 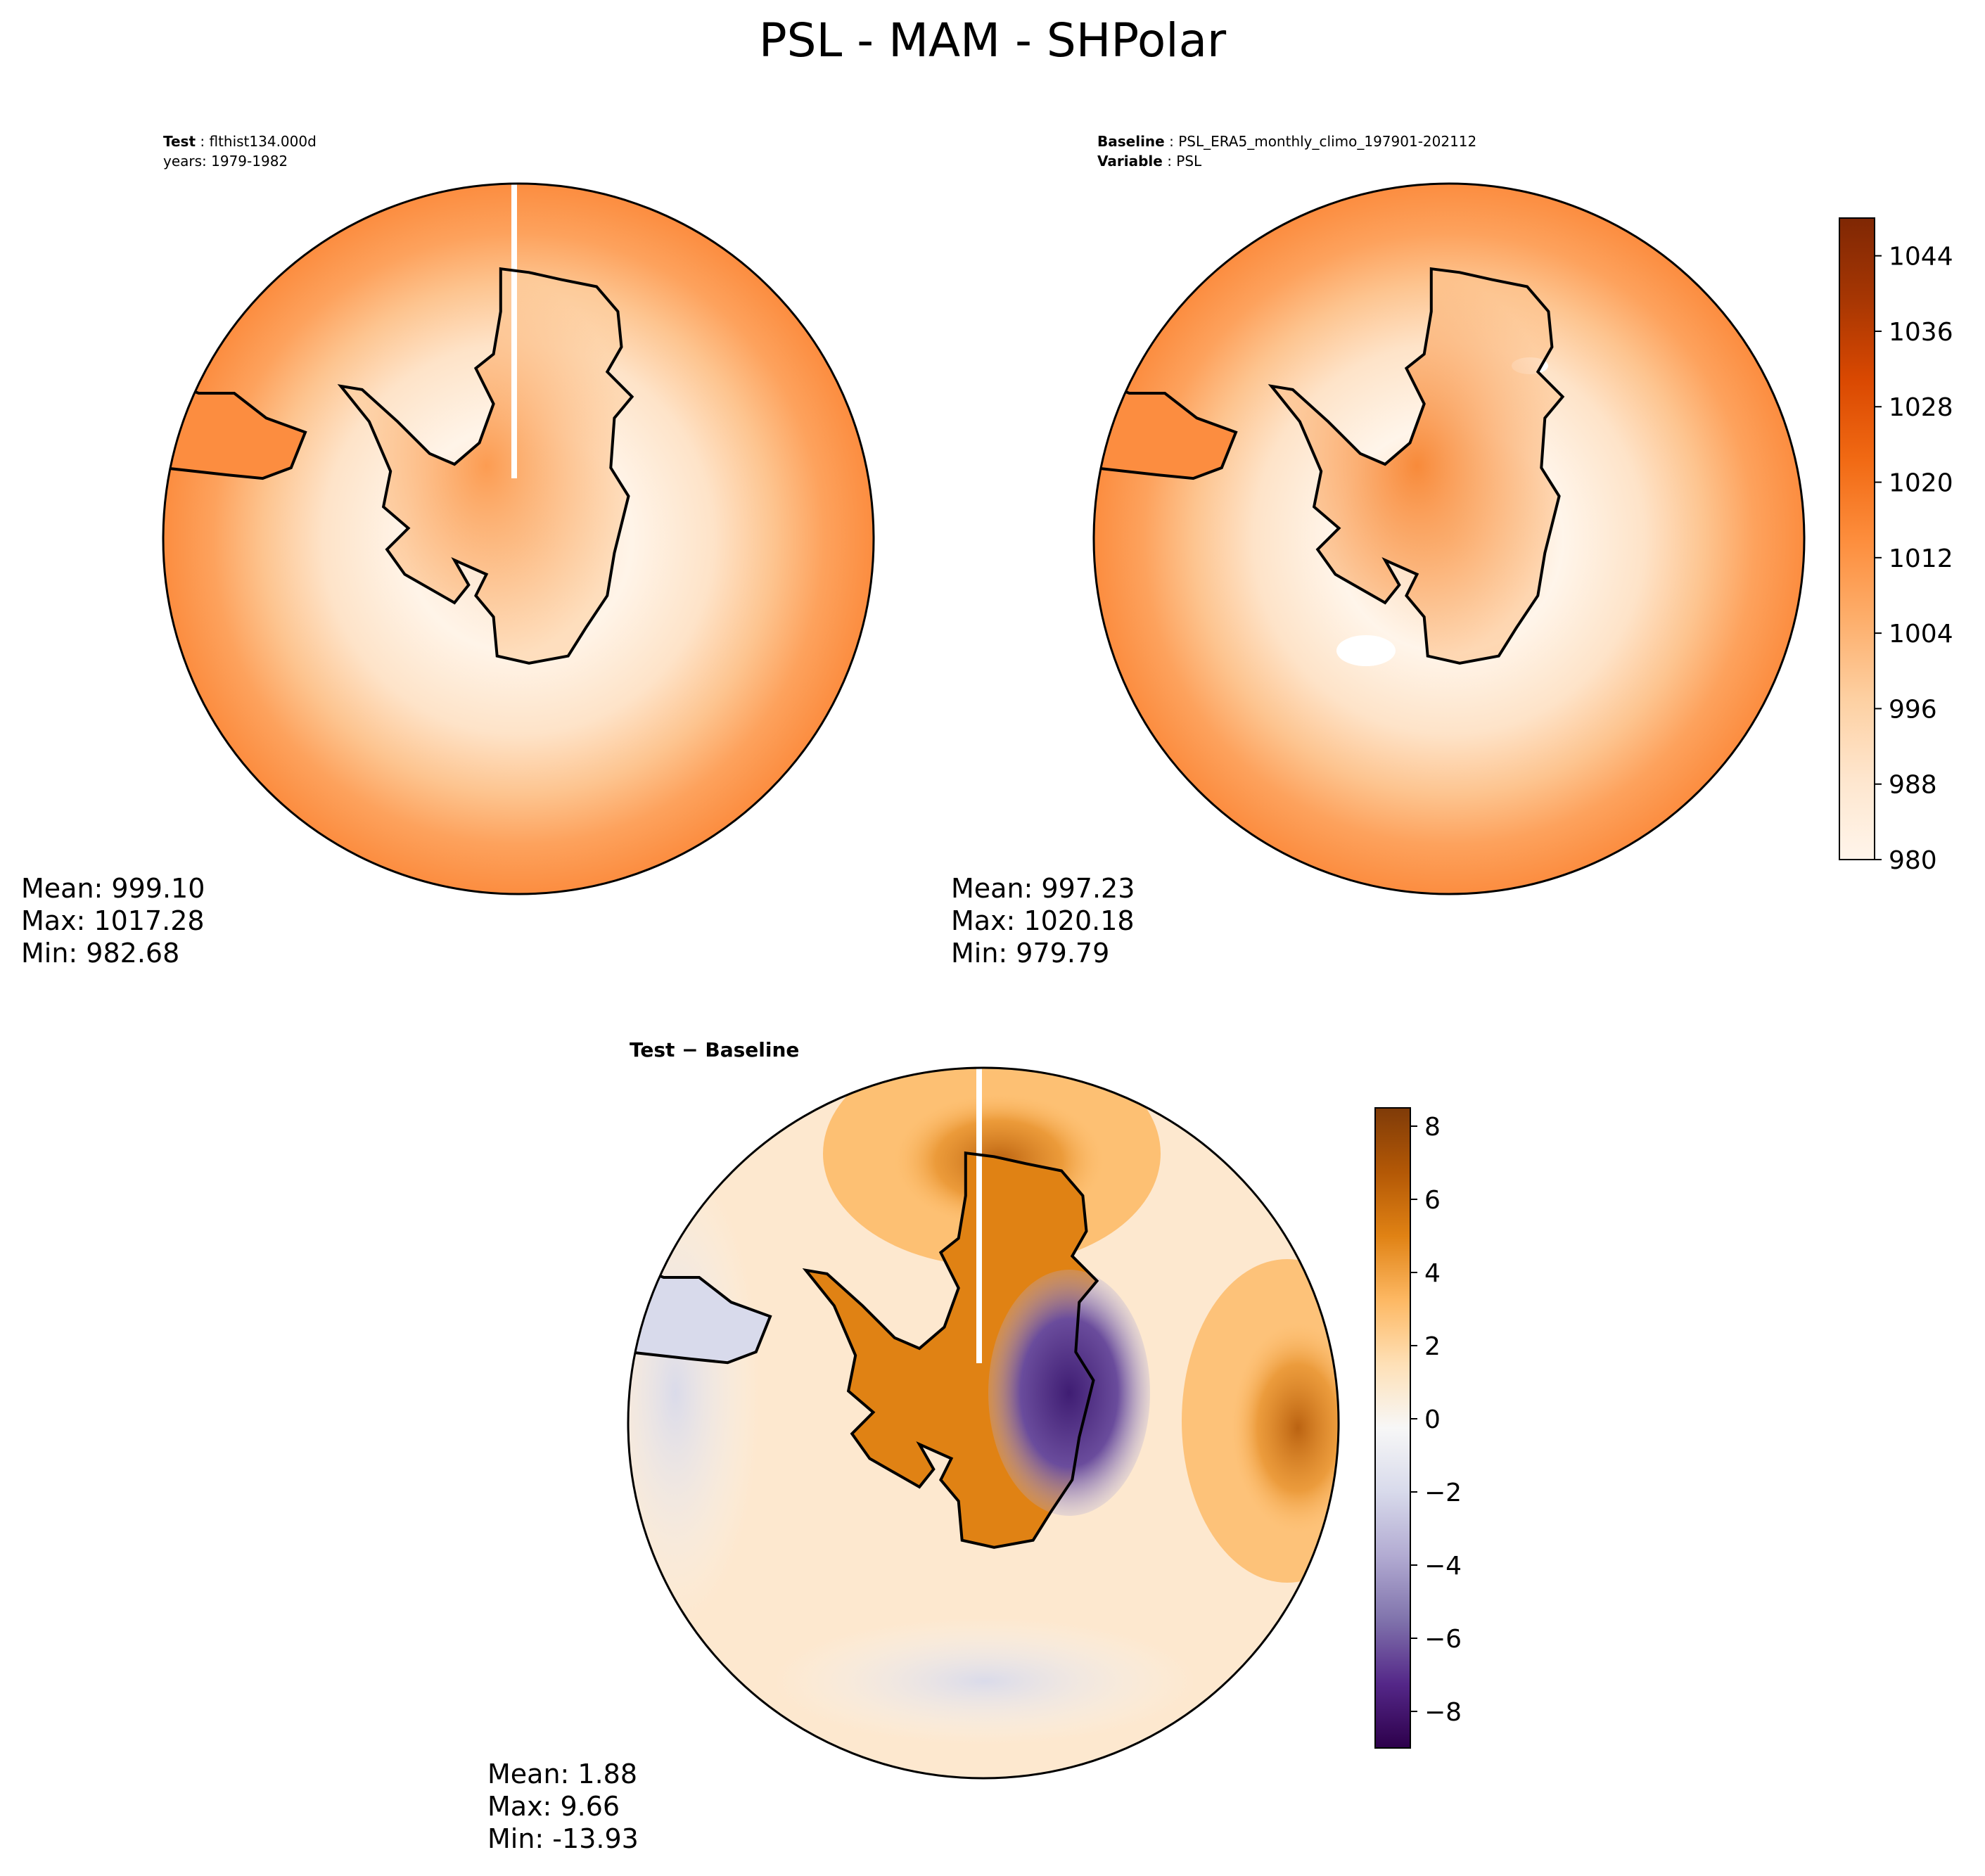 I want to click on test-label: Test : flthist134.000d, so click(x=240, y=141).